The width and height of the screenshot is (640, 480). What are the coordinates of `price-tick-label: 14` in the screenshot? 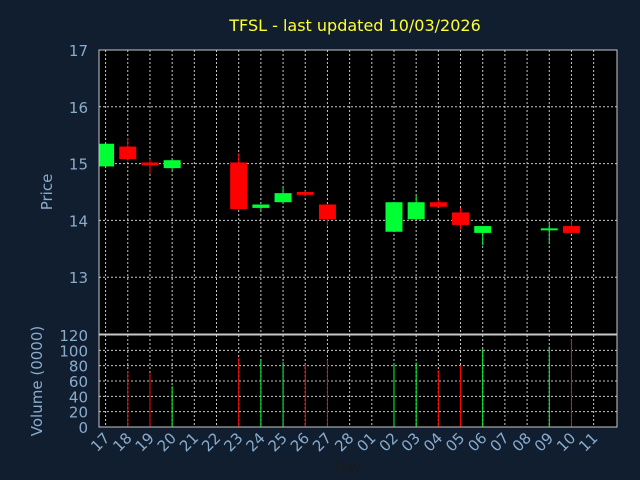 It's located at (78, 221).